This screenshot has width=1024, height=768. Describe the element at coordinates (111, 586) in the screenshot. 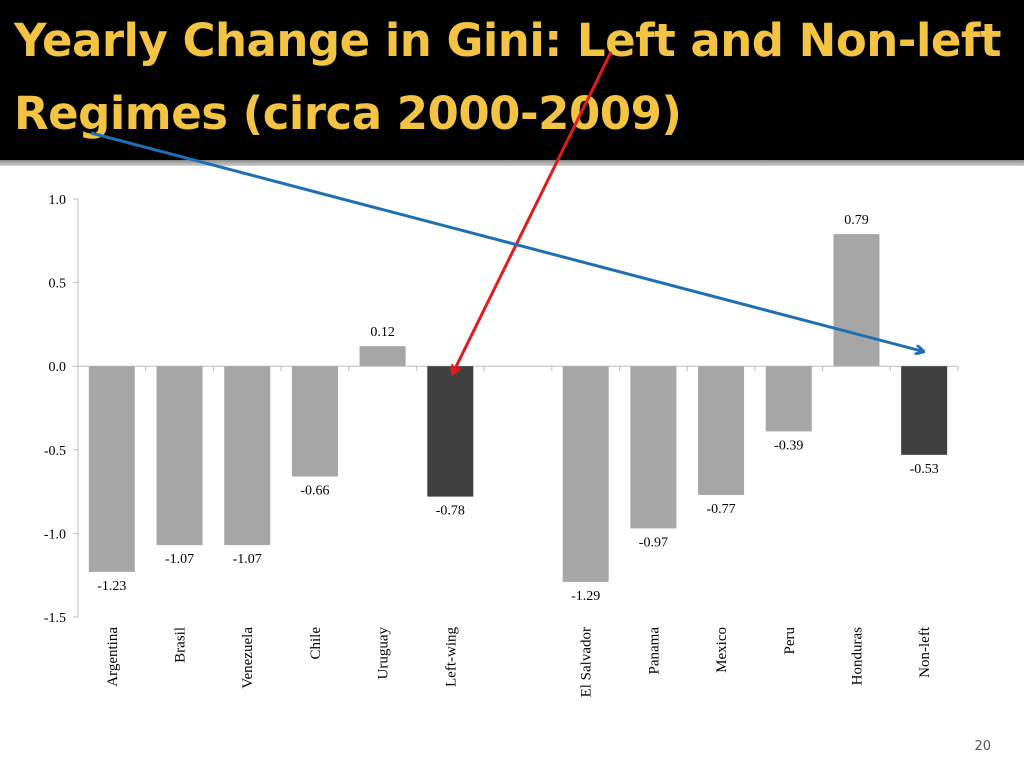

I see `data-label: -1.23` at that location.